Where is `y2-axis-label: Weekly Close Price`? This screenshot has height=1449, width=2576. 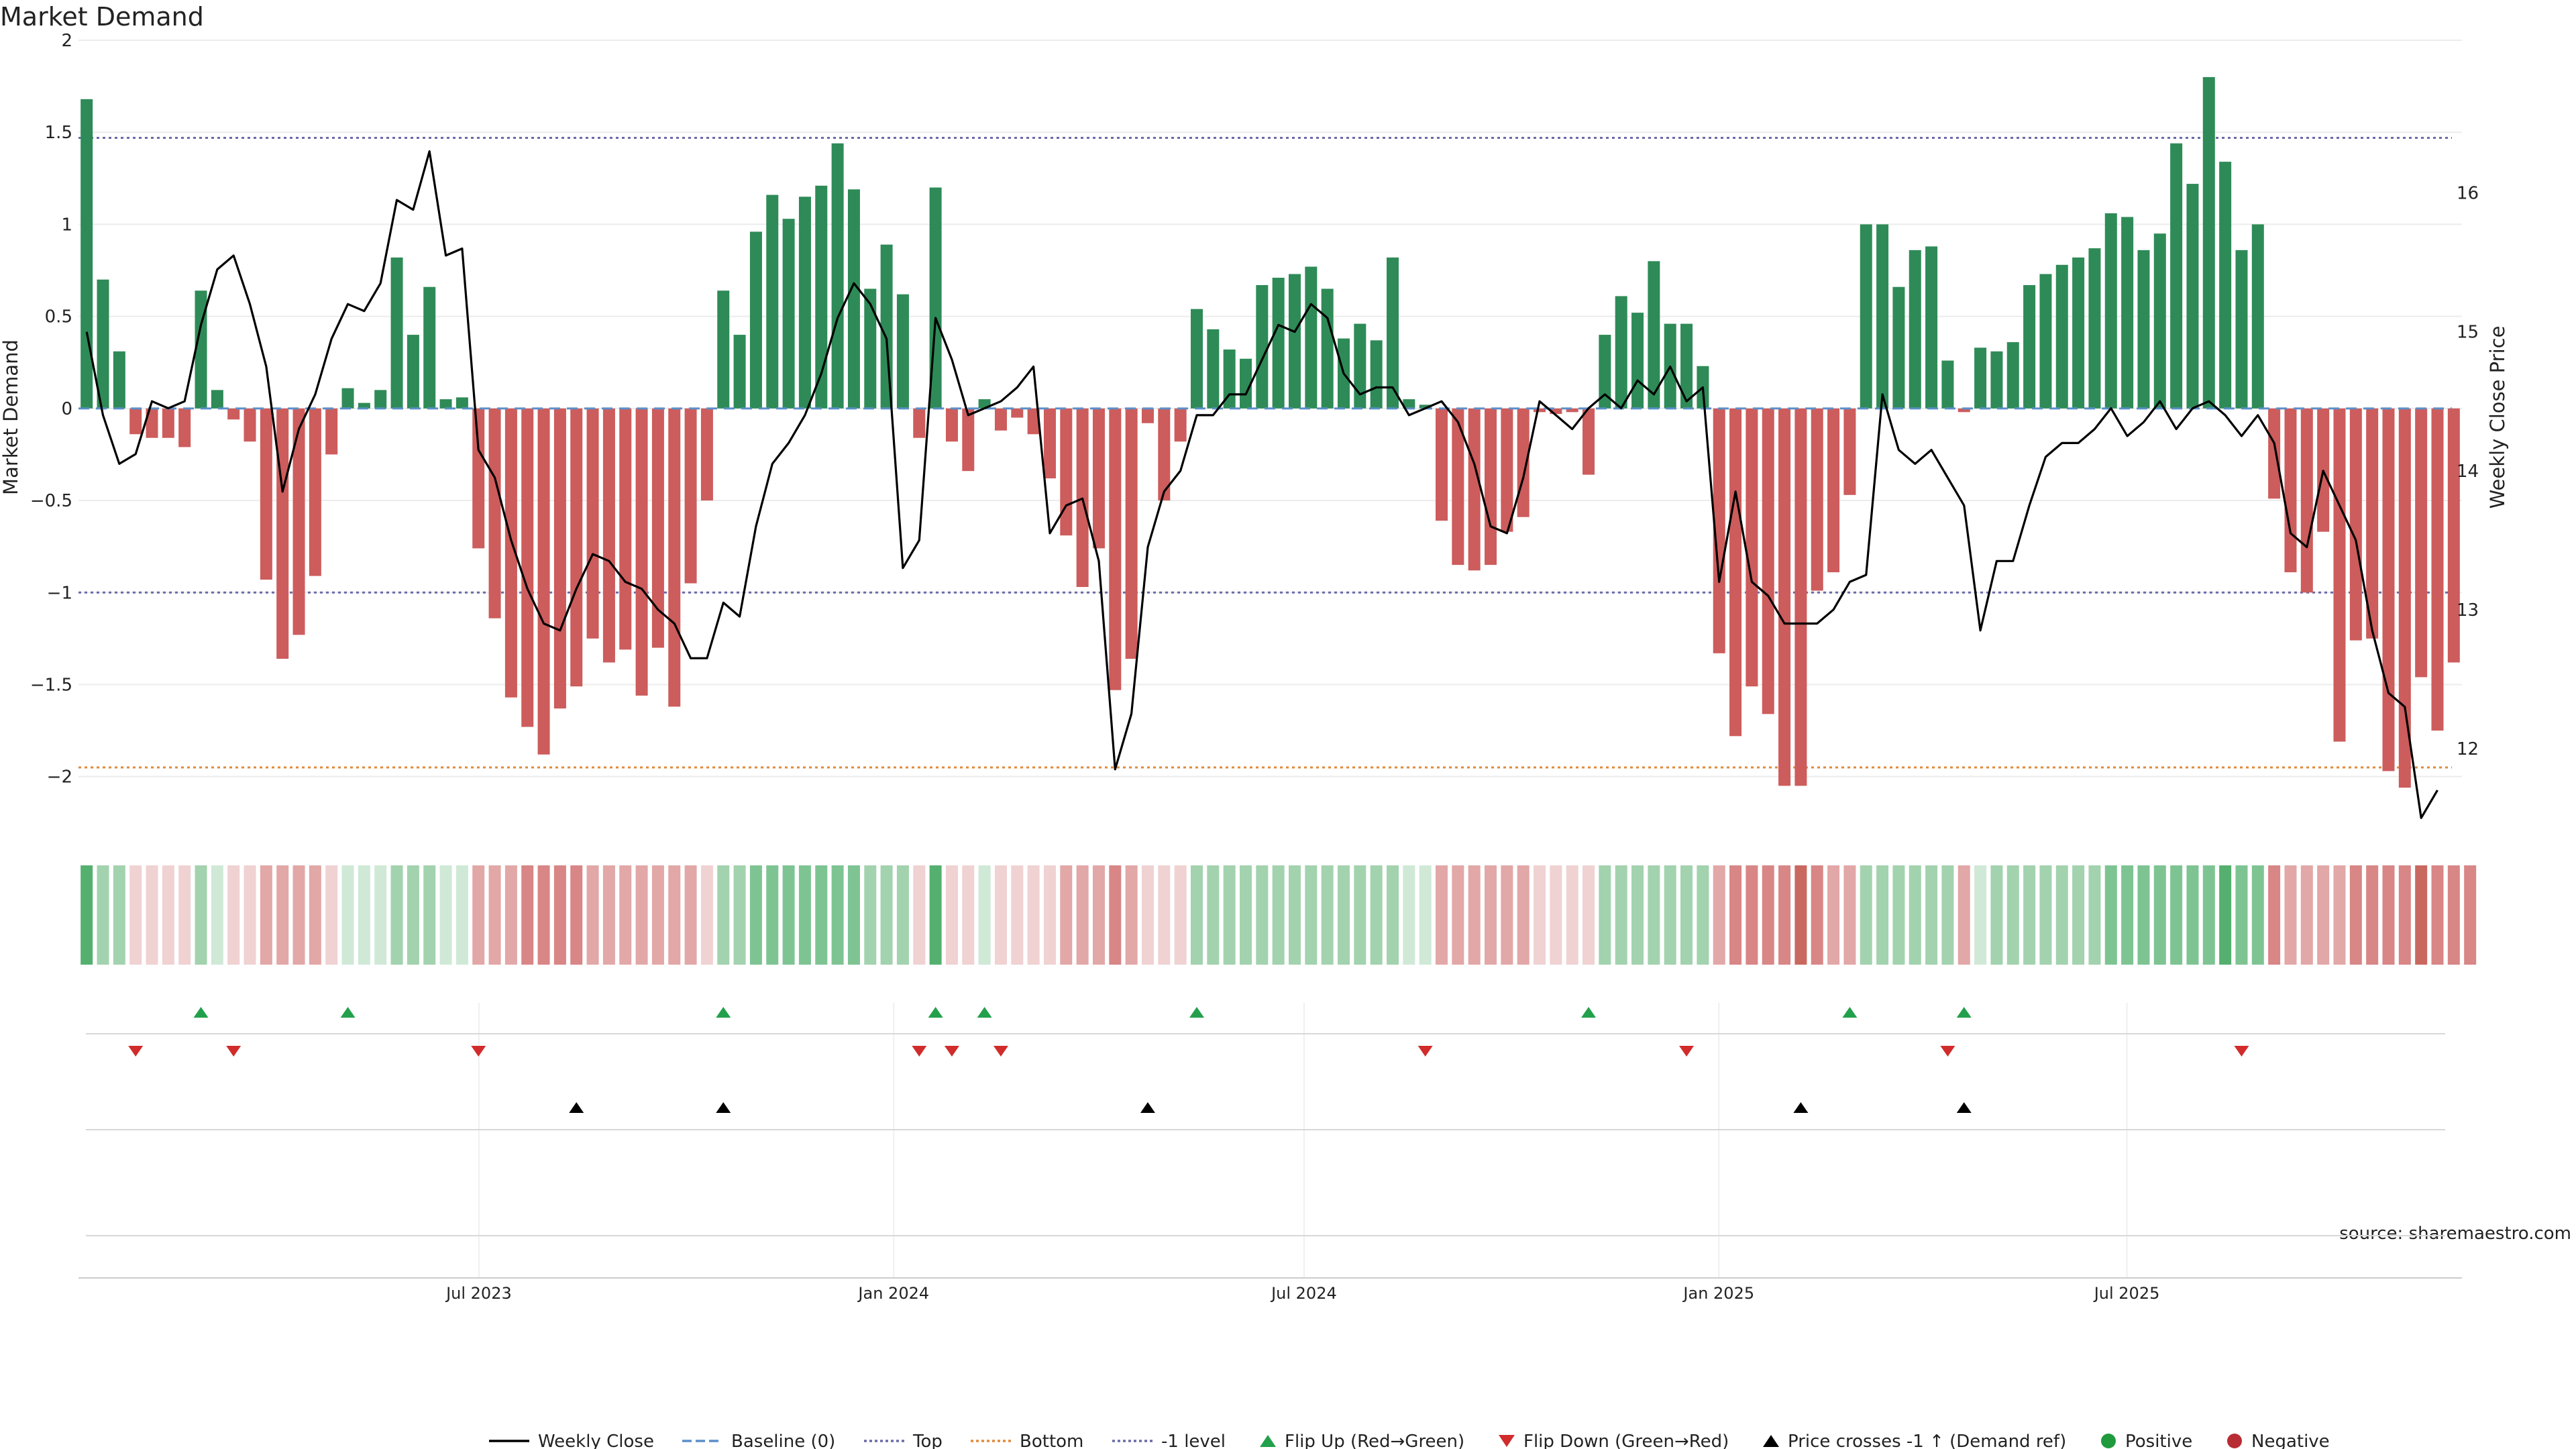
y2-axis-label: Weekly Close Price is located at coordinates (2497, 417).